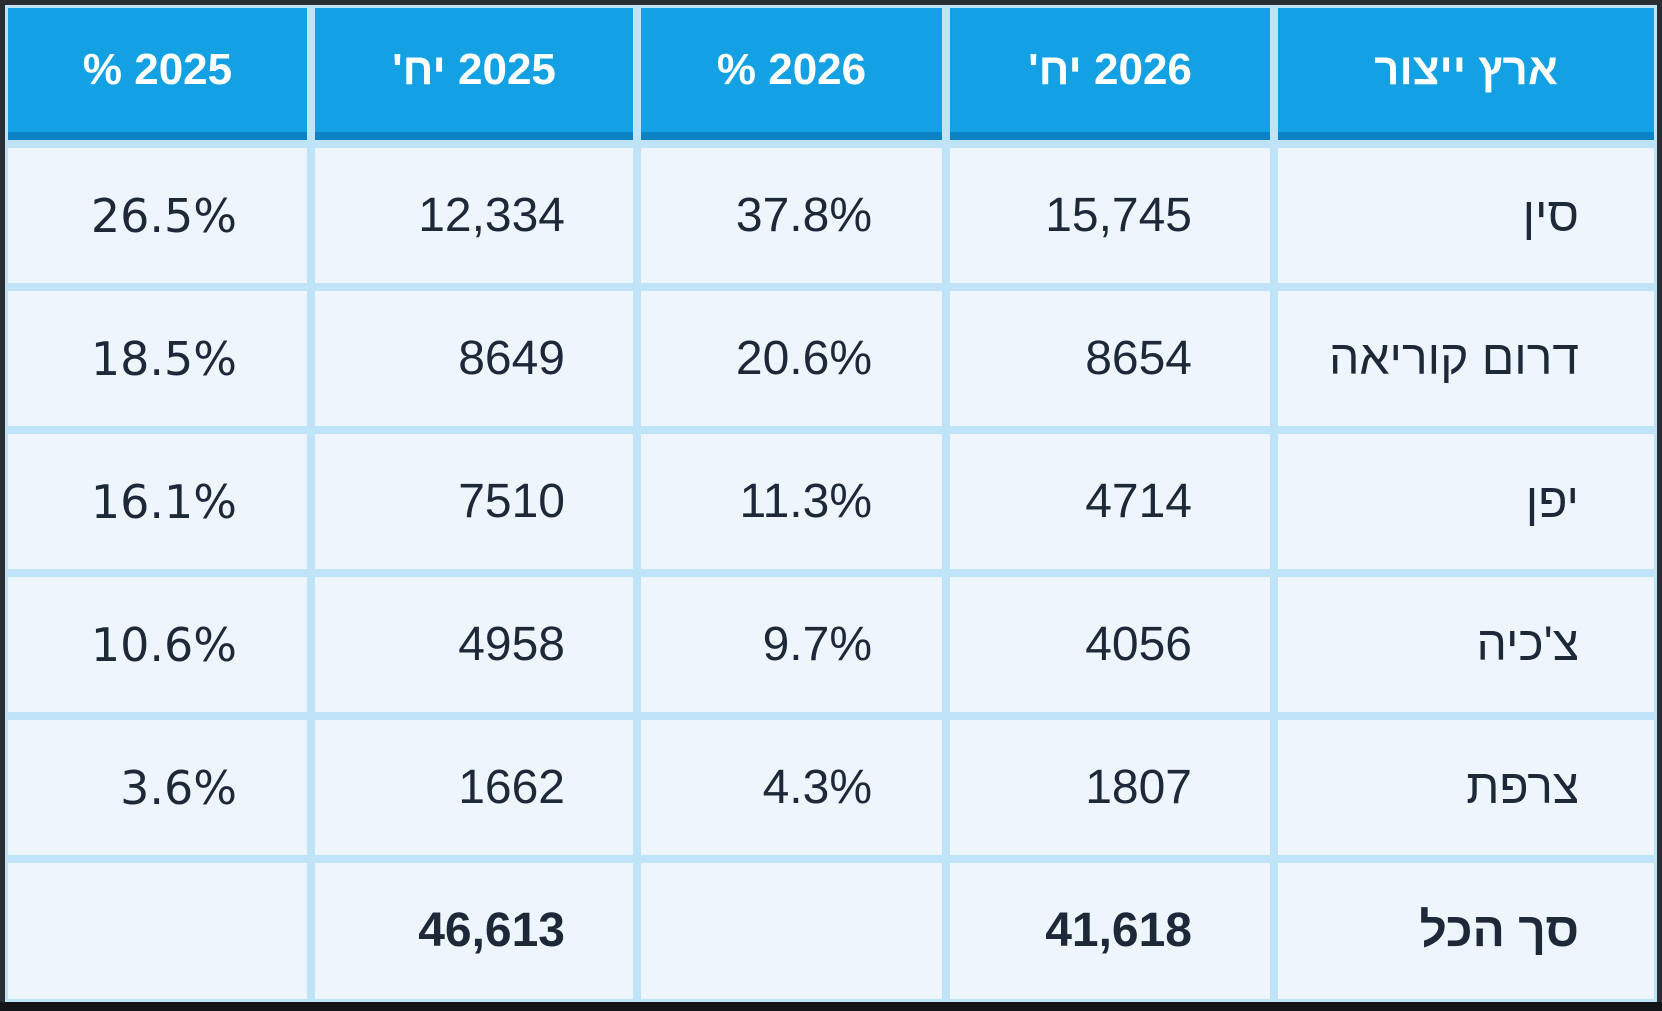 The height and width of the screenshot is (1011, 1662). I want to click on cell-pct2026-row2: 20.6%, so click(791, 358).